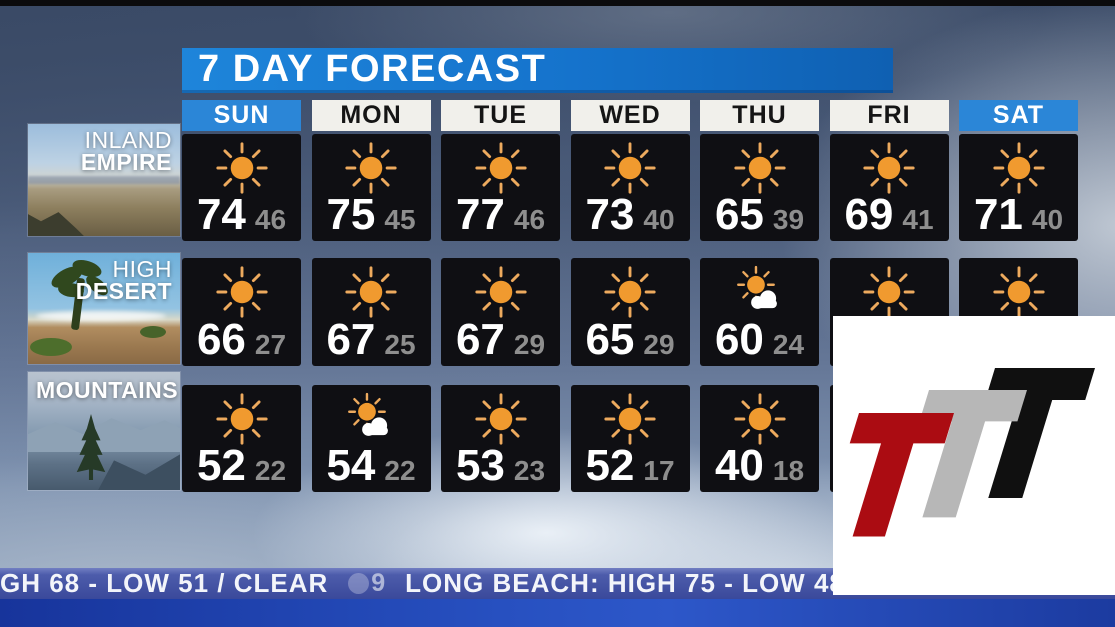 Image resolution: width=1115 pixels, height=627 pixels. What do you see at coordinates (378, 583) in the screenshot?
I see `station-number: 9` at bounding box center [378, 583].